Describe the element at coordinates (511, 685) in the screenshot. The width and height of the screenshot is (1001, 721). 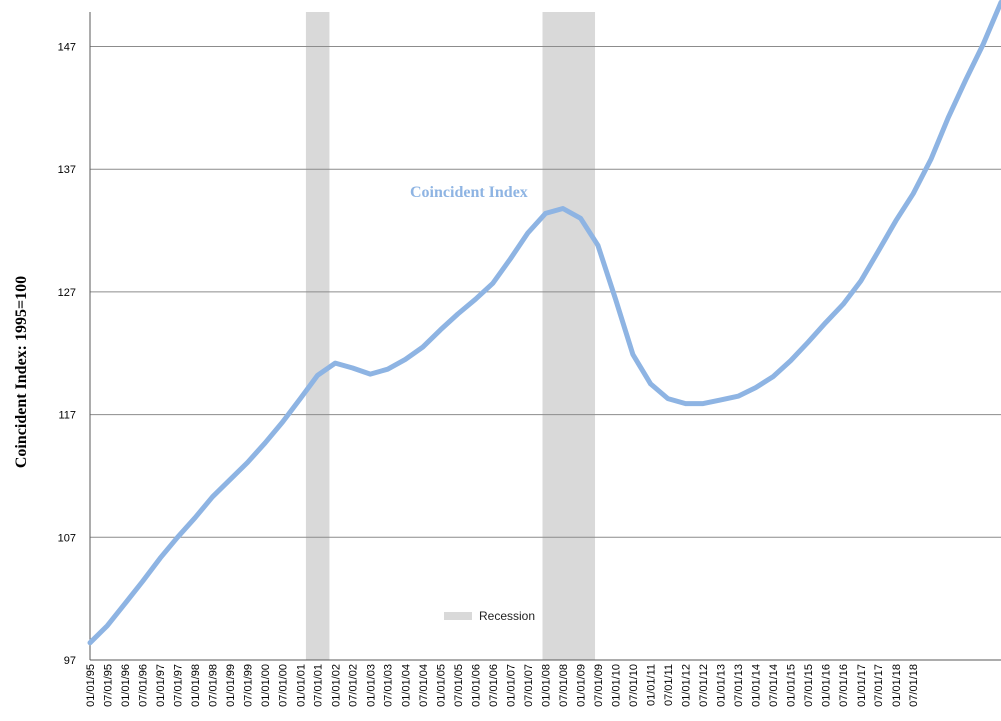
I see `x-tick-label: 01/01/07` at that location.